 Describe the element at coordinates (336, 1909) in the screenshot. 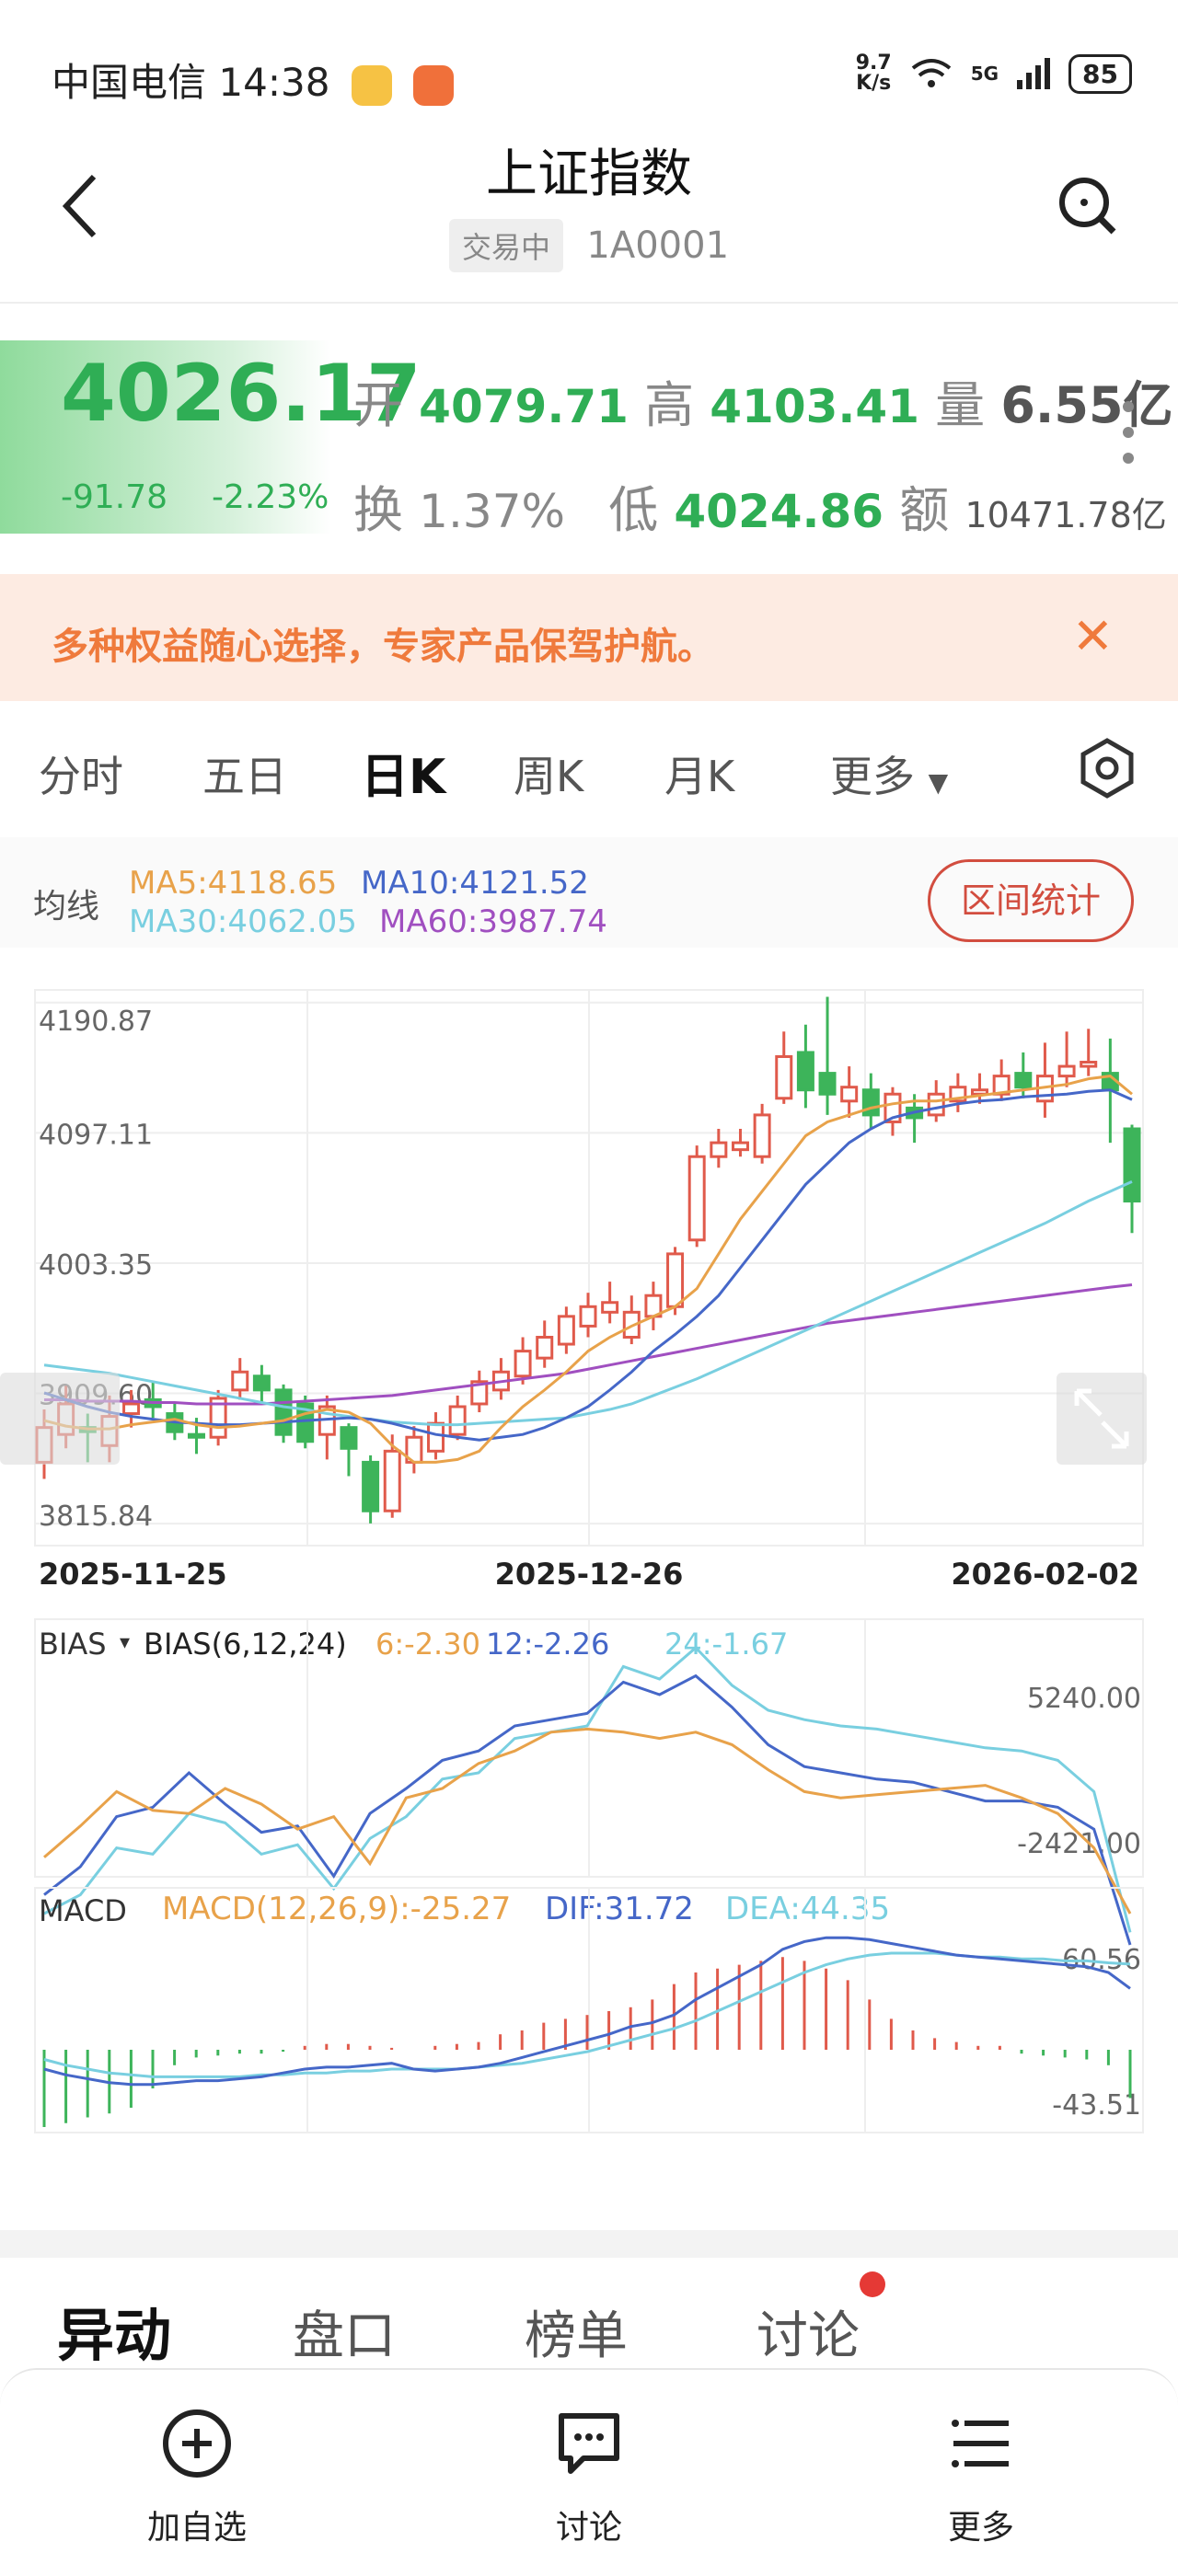

I see `macd-value: MACD(12,26,9):-25.27` at that location.